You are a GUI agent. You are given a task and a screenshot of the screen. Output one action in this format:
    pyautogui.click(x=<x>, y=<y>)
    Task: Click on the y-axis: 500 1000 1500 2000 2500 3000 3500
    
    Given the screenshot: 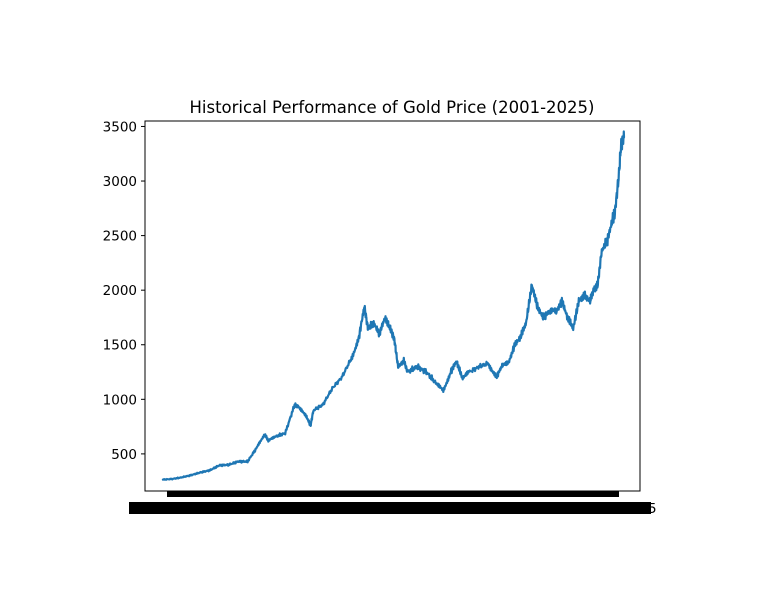 What is the action you would take?
    pyautogui.click(x=124, y=291)
    